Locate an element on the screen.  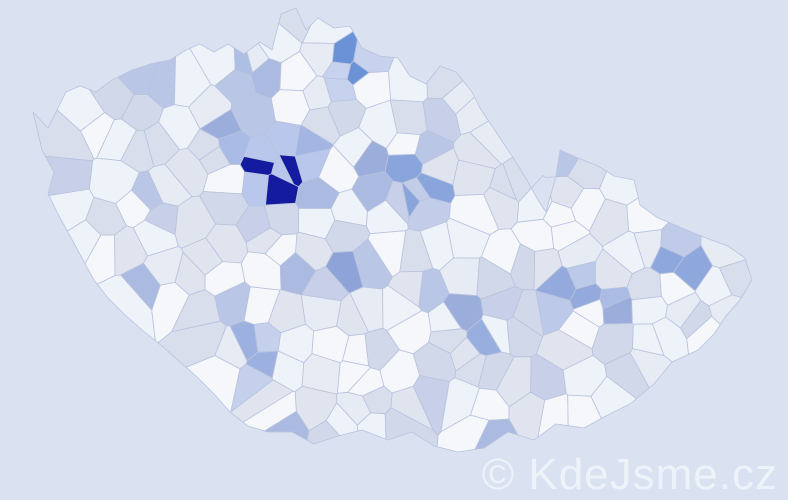
watermark-link: © KdeJsme.cz is located at coordinates (629, 474).